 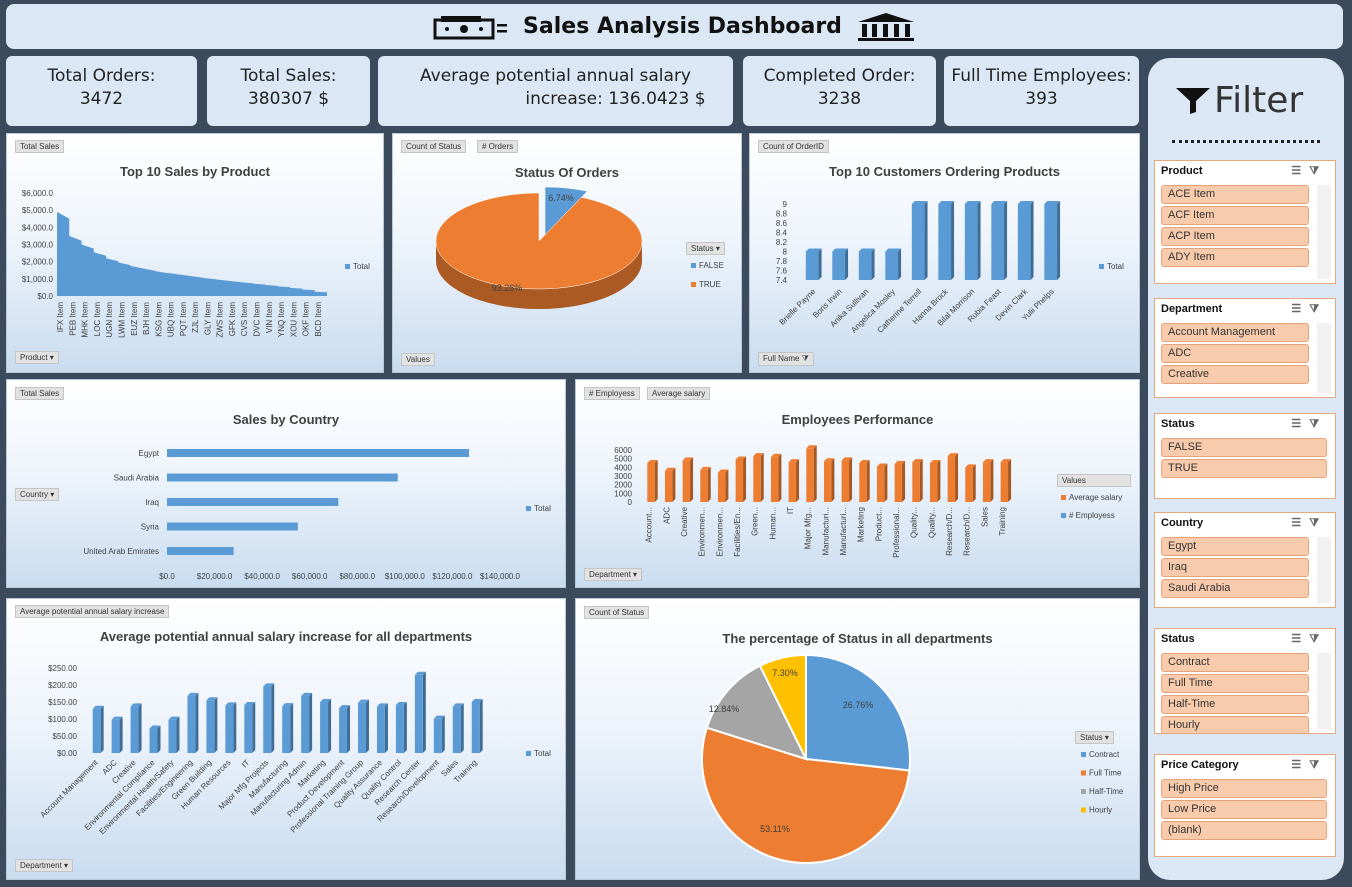 What do you see at coordinates (1244, 468) in the screenshot?
I see `slicer-item: TRUE` at bounding box center [1244, 468].